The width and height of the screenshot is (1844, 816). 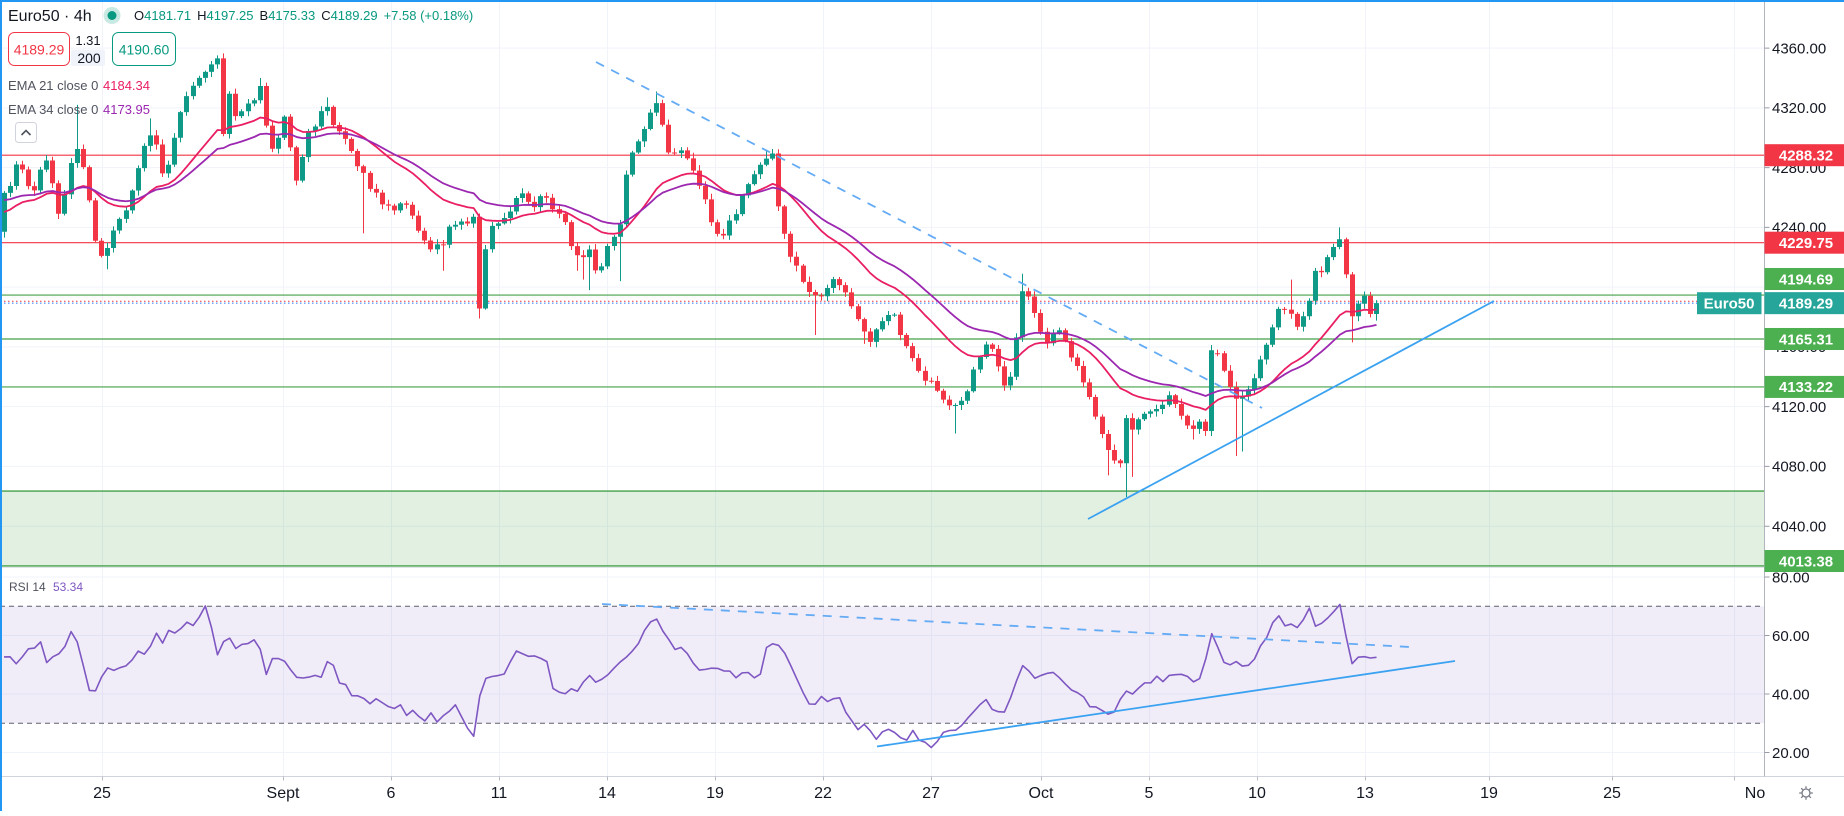 I want to click on svg-text: 22, so click(x=823, y=793).